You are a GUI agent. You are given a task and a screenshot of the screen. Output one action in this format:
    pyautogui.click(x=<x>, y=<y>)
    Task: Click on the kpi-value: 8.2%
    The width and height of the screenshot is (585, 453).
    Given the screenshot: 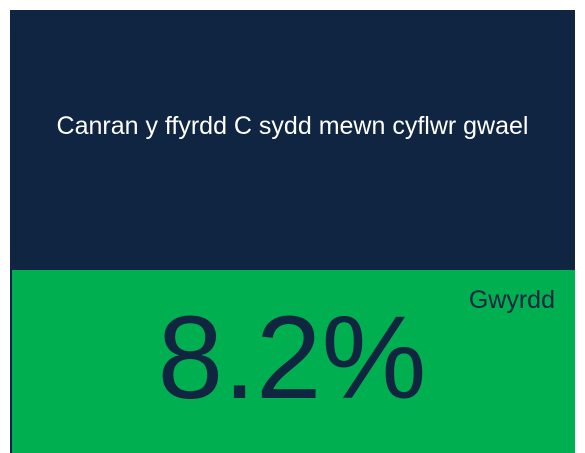 What is the action you would take?
    pyautogui.click(x=292, y=358)
    